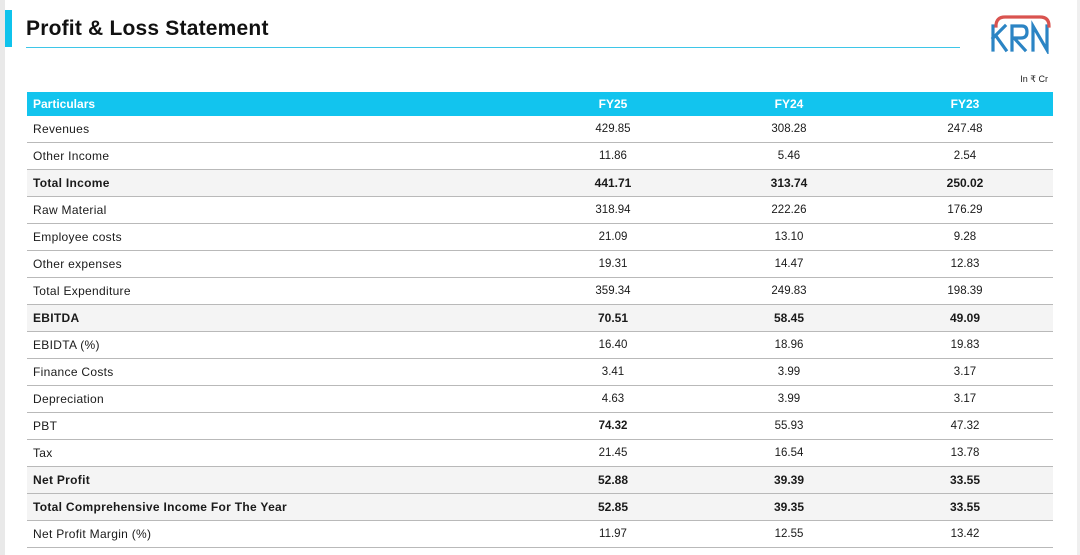 This screenshot has width=1080, height=555. What do you see at coordinates (965, 129) in the screenshot?
I see `row-value-fy23: 247.48` at bounding box center [965, 129].